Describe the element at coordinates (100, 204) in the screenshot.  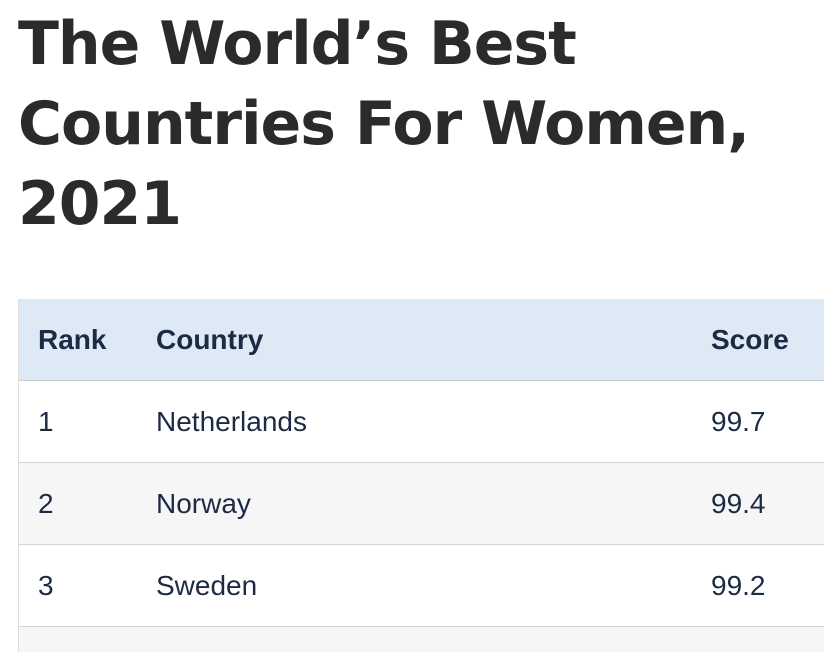
I see `title-line-3: 2021` at that location.